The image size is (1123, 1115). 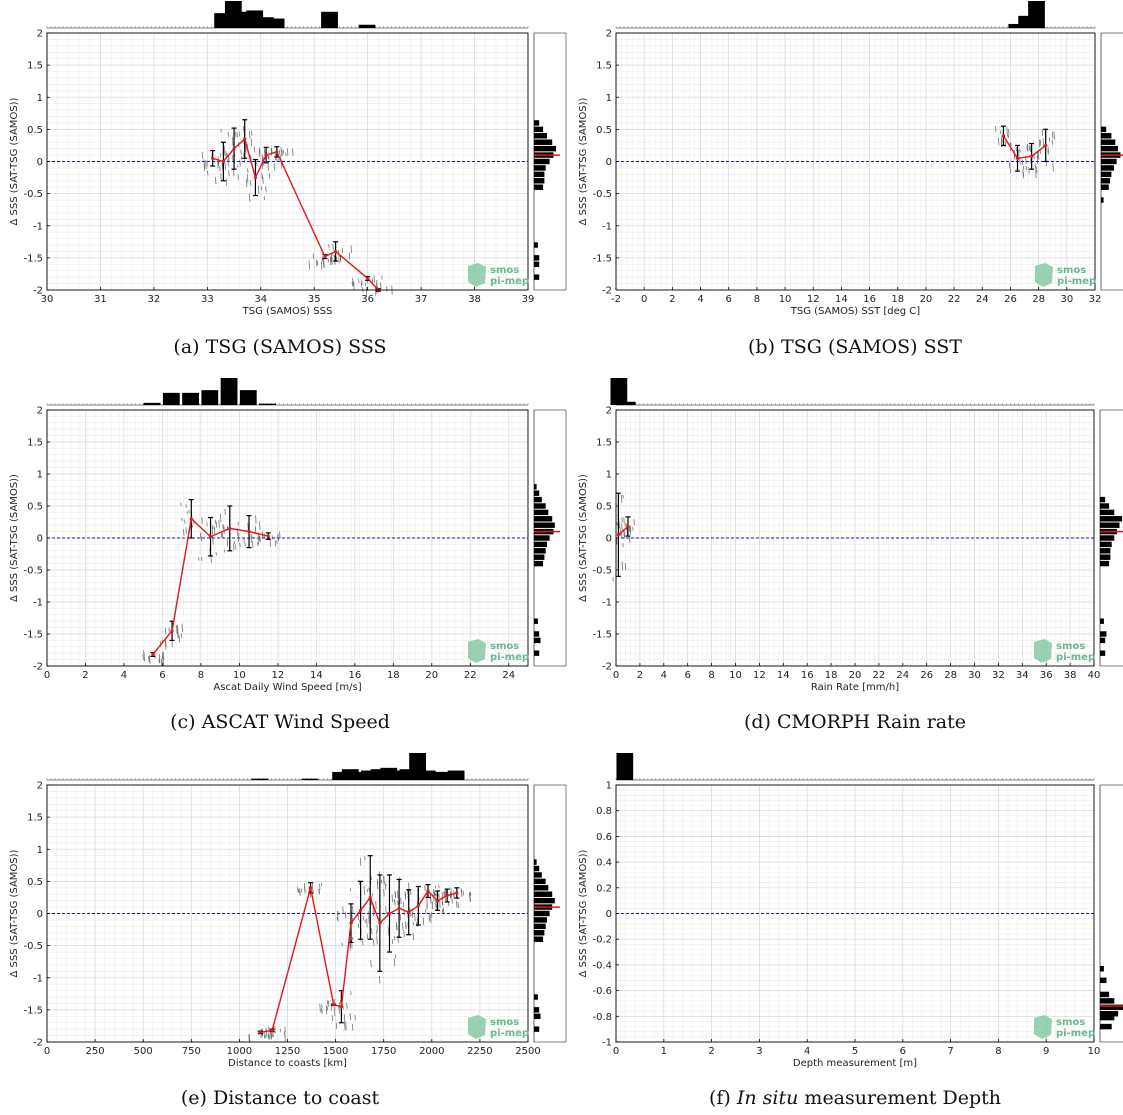 I want to click on y-tick-label: 0.5, so click(x=35, y=130).